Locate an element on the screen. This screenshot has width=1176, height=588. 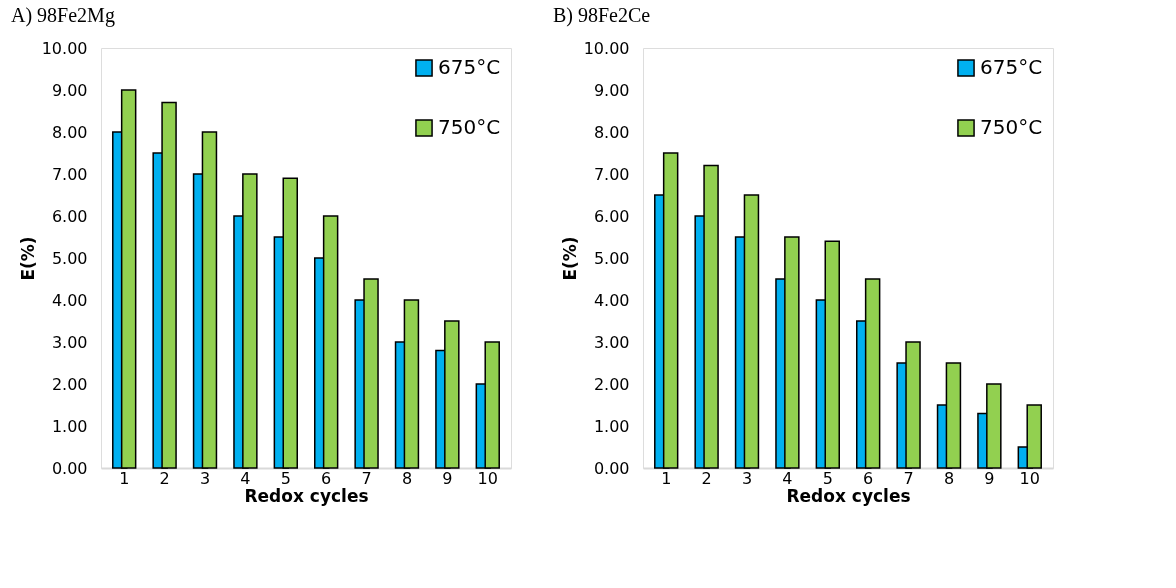
chart-title: B) 98Fe2Ce is located at coordinates (602, 15).